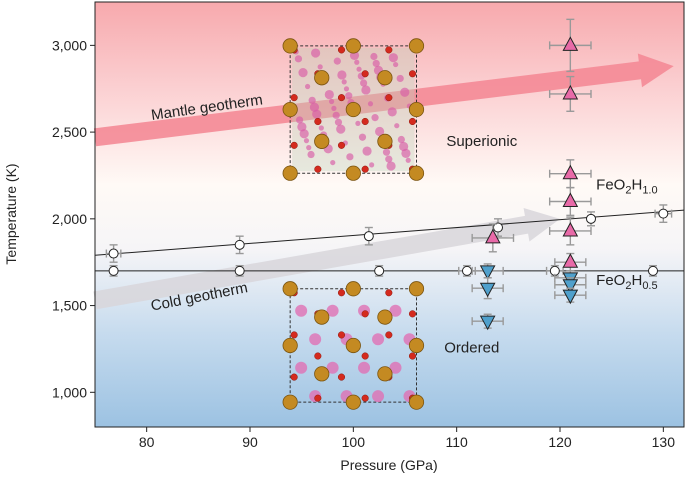 The image size is (685, 489). Describe the element at coordinates (636, 280) in the screenshot. I see `formula-part: H` at that location.